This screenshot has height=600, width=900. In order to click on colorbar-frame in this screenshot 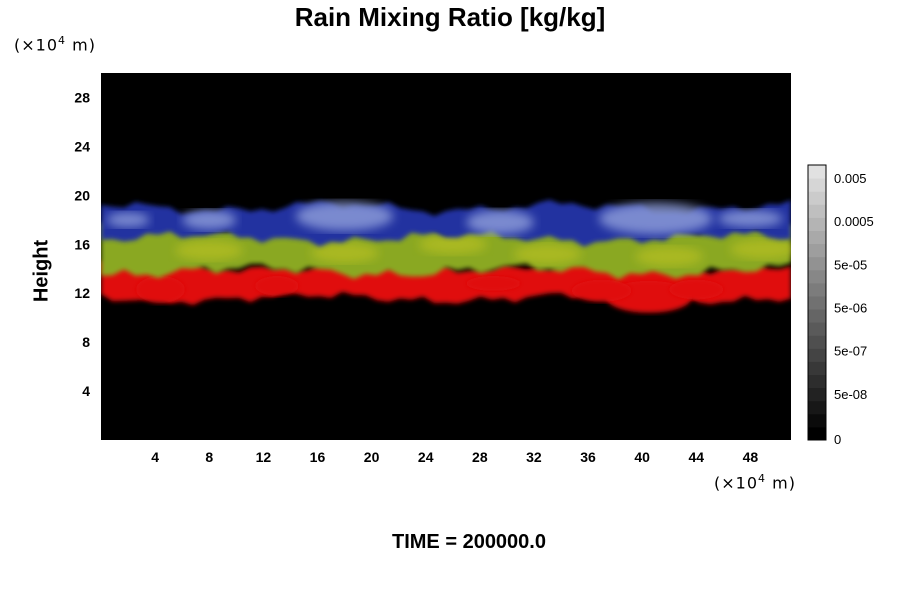, I will do `click(817, 302)`.